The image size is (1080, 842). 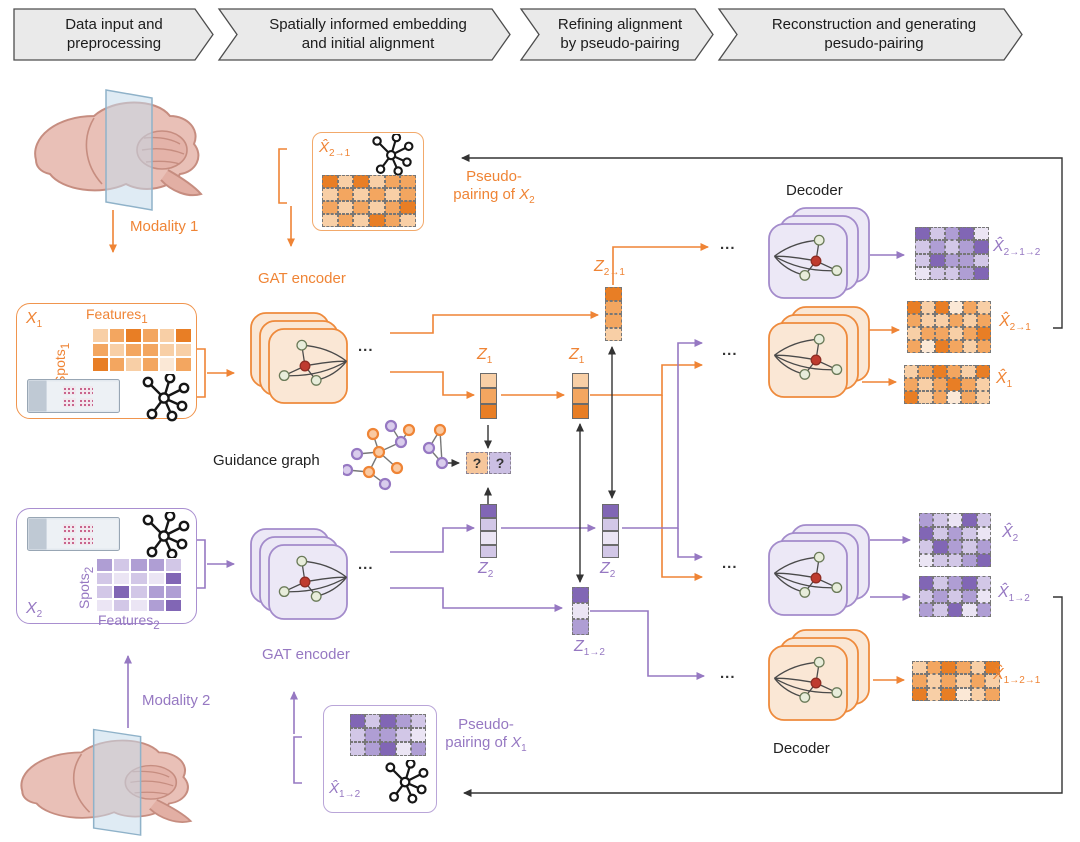 I want to click on z2a-vector, so click(x=488, y=531).